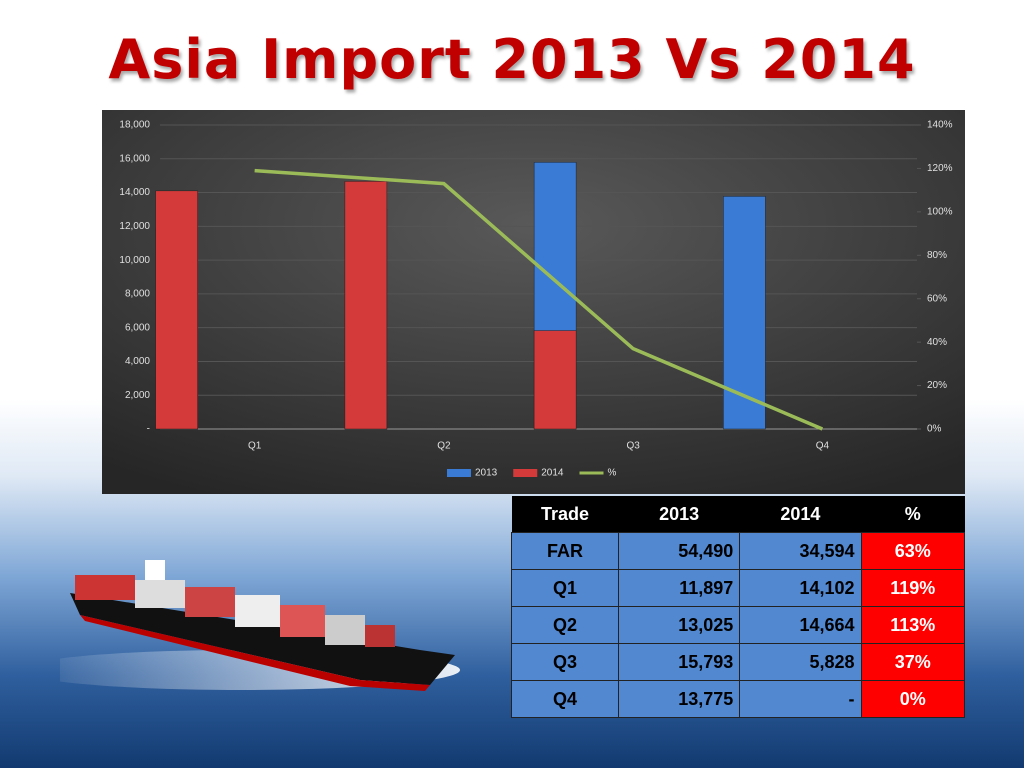 The height and width of the screenshot is (768, 1024). What do you see at coordinates (800, 551) in the screenshot?
I see `table-cell: 34,594` at bounding box center [800, 551].